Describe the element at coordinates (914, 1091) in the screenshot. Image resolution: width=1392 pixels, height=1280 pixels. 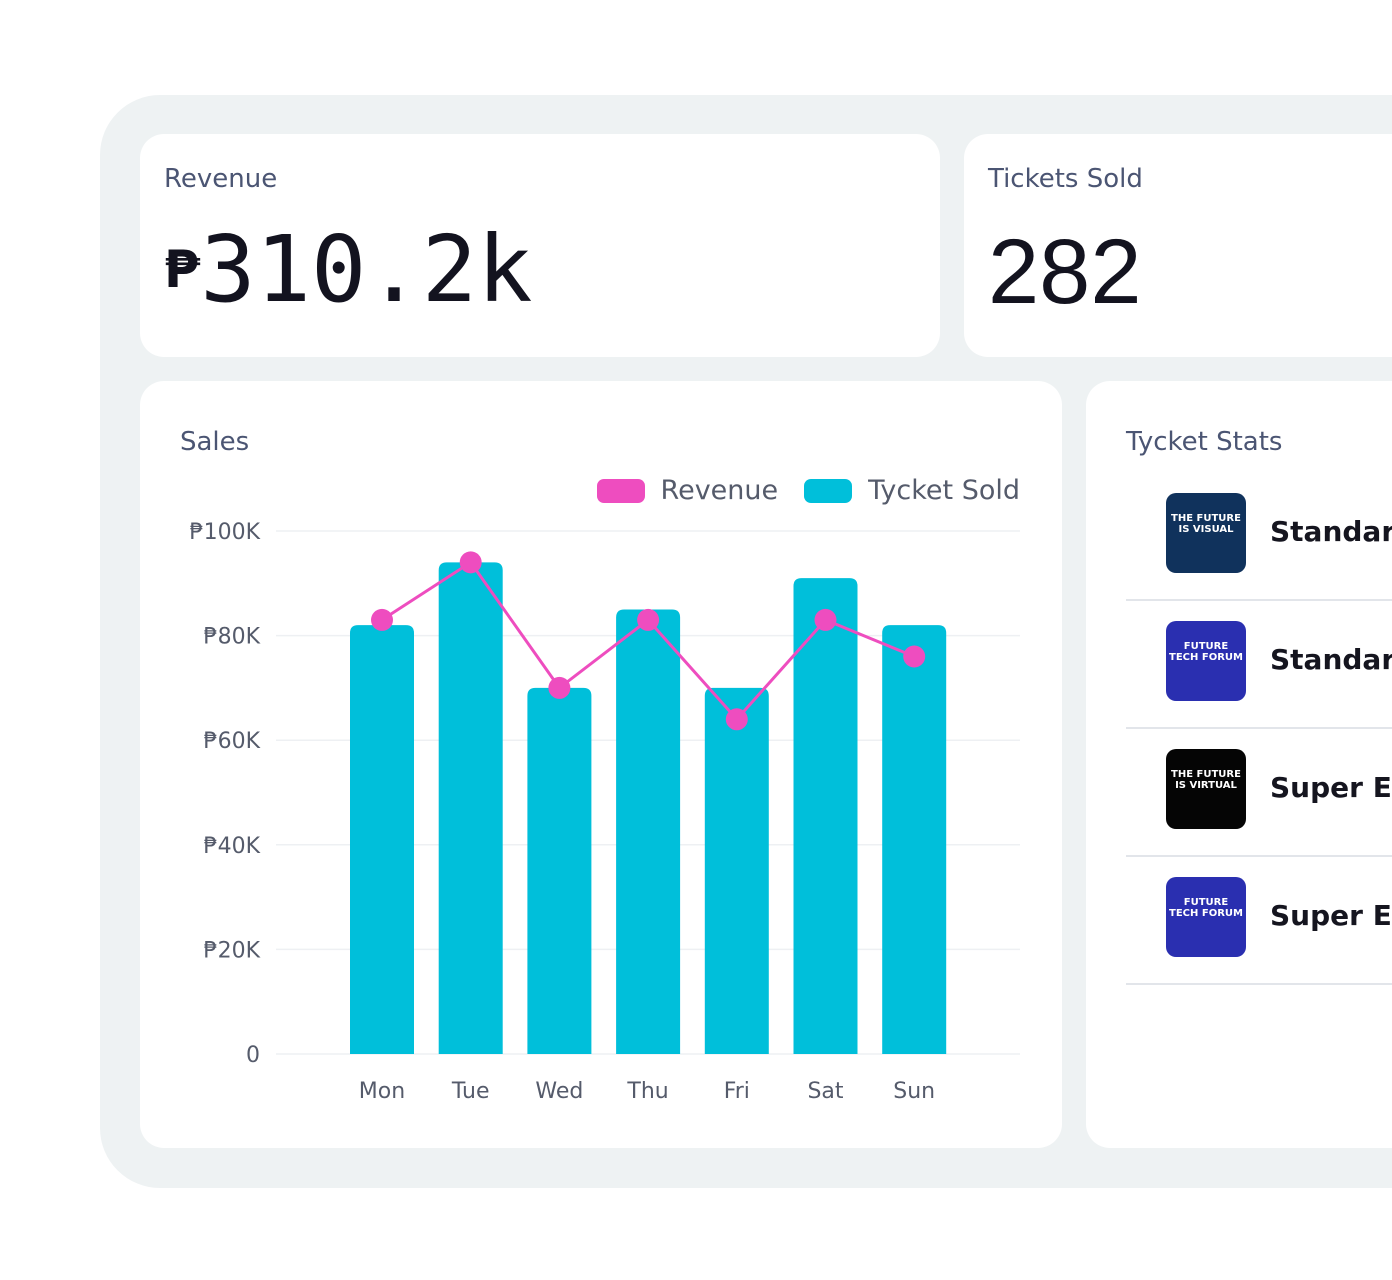
I see `x-tick-label: Sun` at that location.